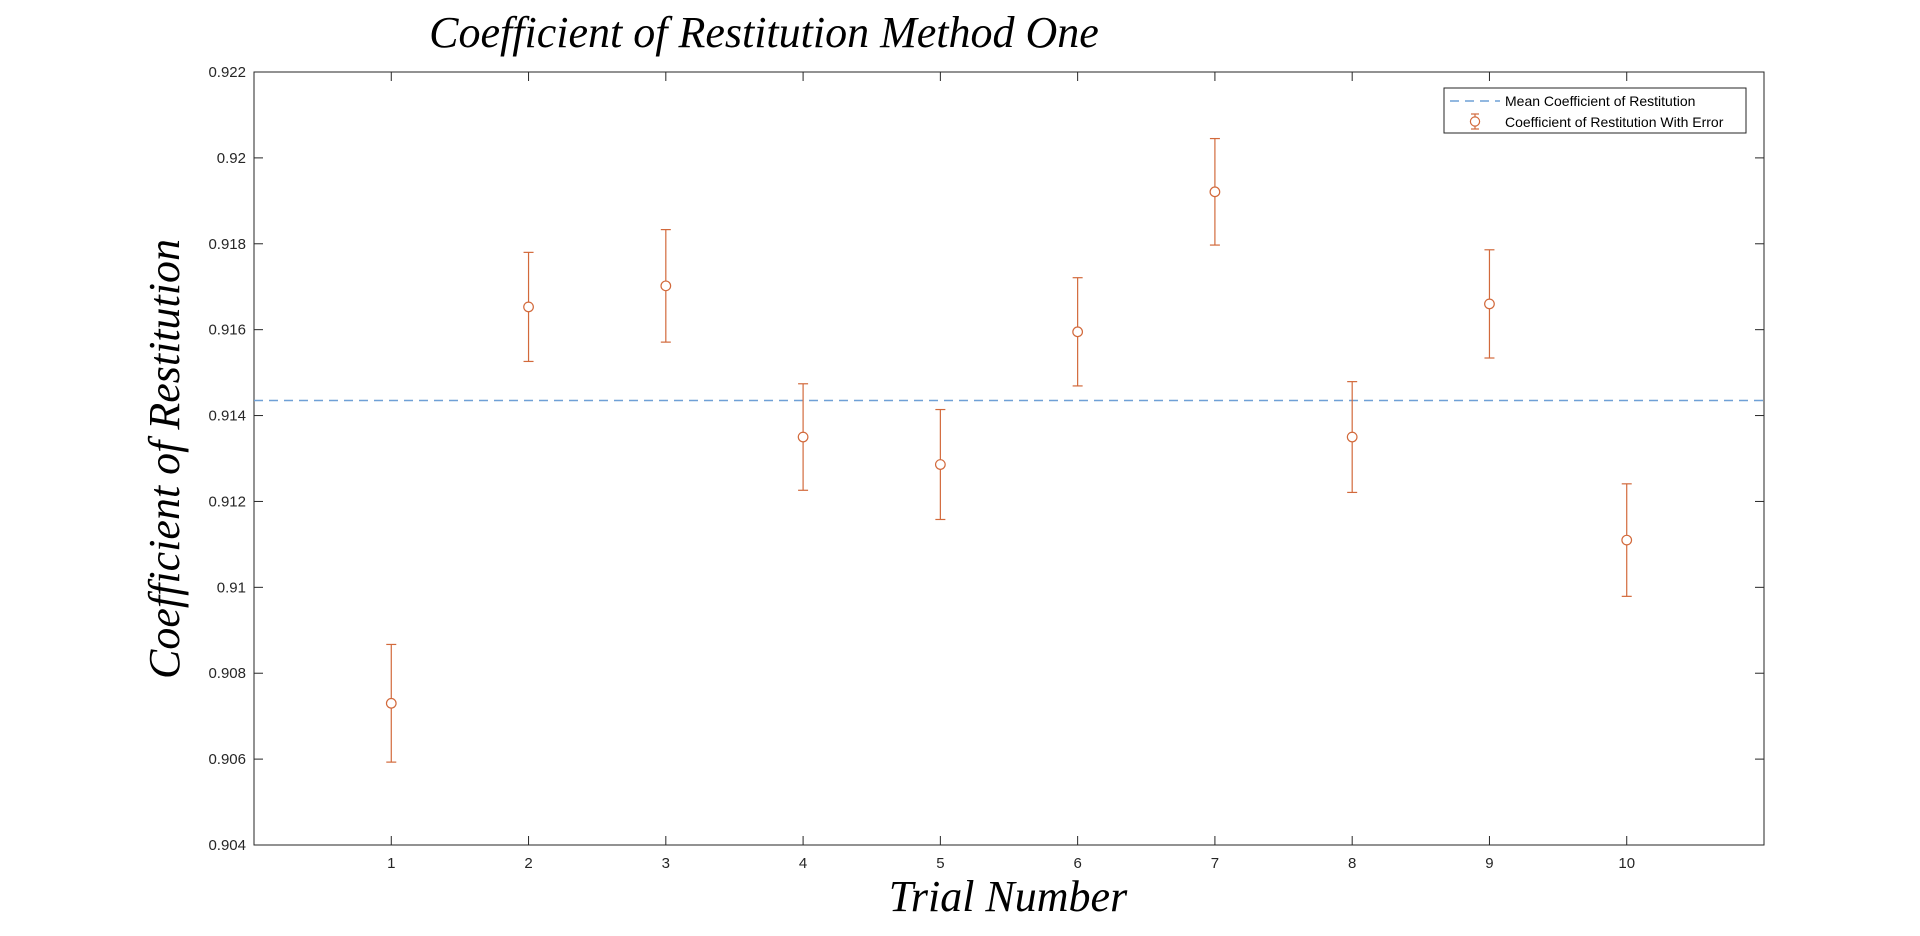 The image size is (1920, 936). I want to click on y-tick-label: 0.906, so click(227, 759).